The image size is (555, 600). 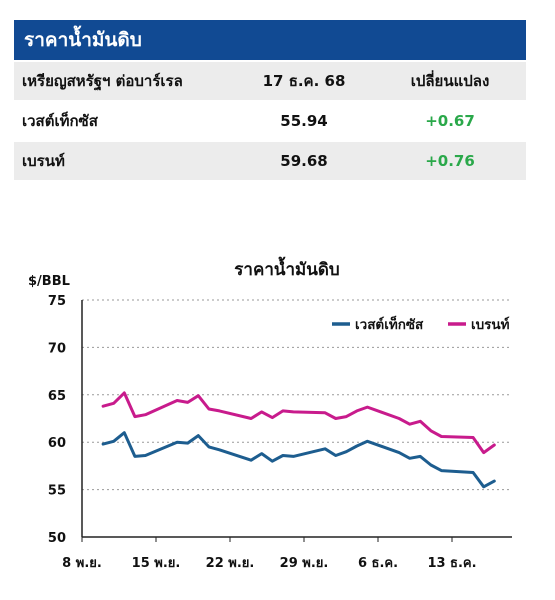 I want to click on x-tick-label: 8 พ.ย., so click(x=82, y=563).